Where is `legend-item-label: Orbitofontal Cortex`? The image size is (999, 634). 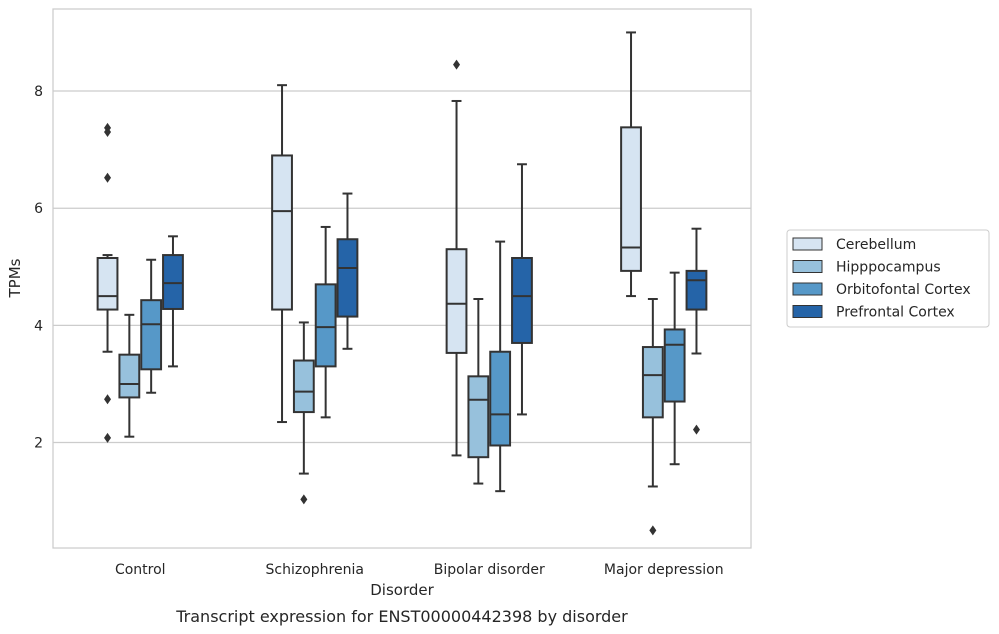 legend-item-label: Orbitofontal Cortex is located at coordinates (903, 290).